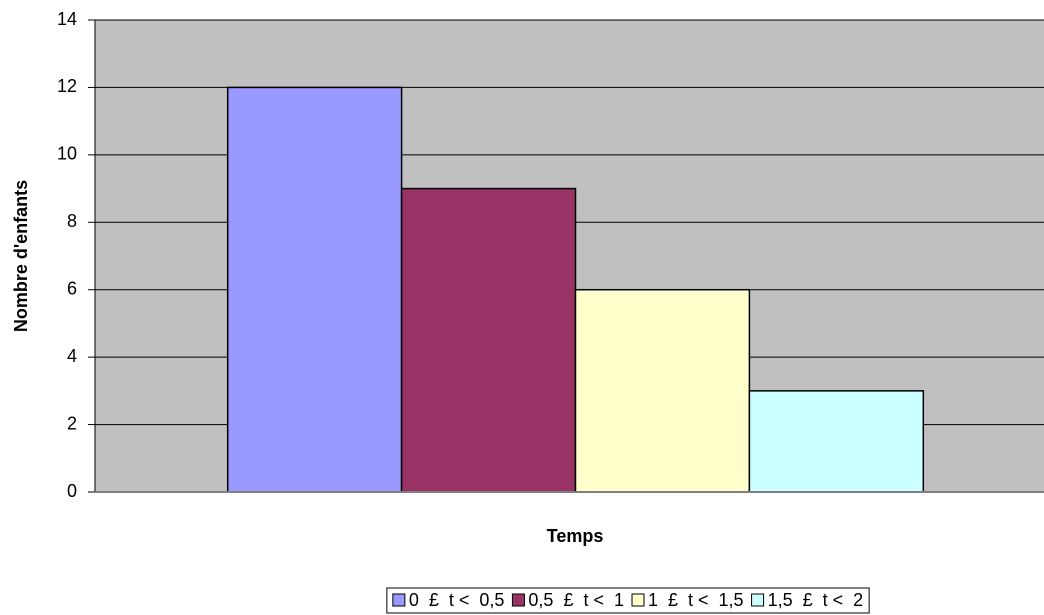  I want to click on y-tick-label: 4, so click(72, 356).